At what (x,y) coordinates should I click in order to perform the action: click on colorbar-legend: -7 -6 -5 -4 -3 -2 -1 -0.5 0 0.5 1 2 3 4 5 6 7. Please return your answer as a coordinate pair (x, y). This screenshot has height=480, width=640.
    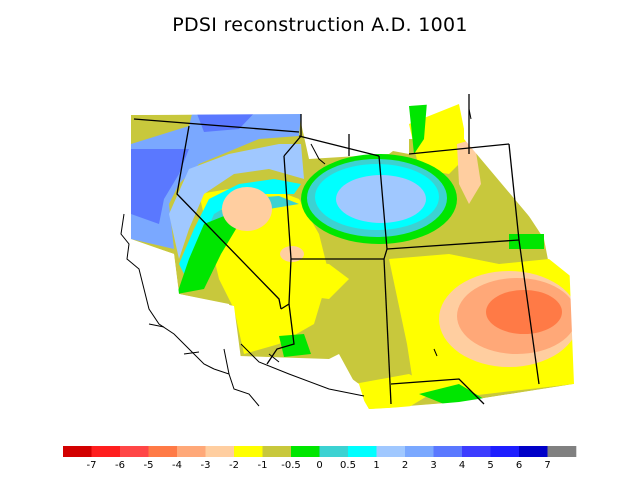
    Looking at the image, I should click on (320, 458).